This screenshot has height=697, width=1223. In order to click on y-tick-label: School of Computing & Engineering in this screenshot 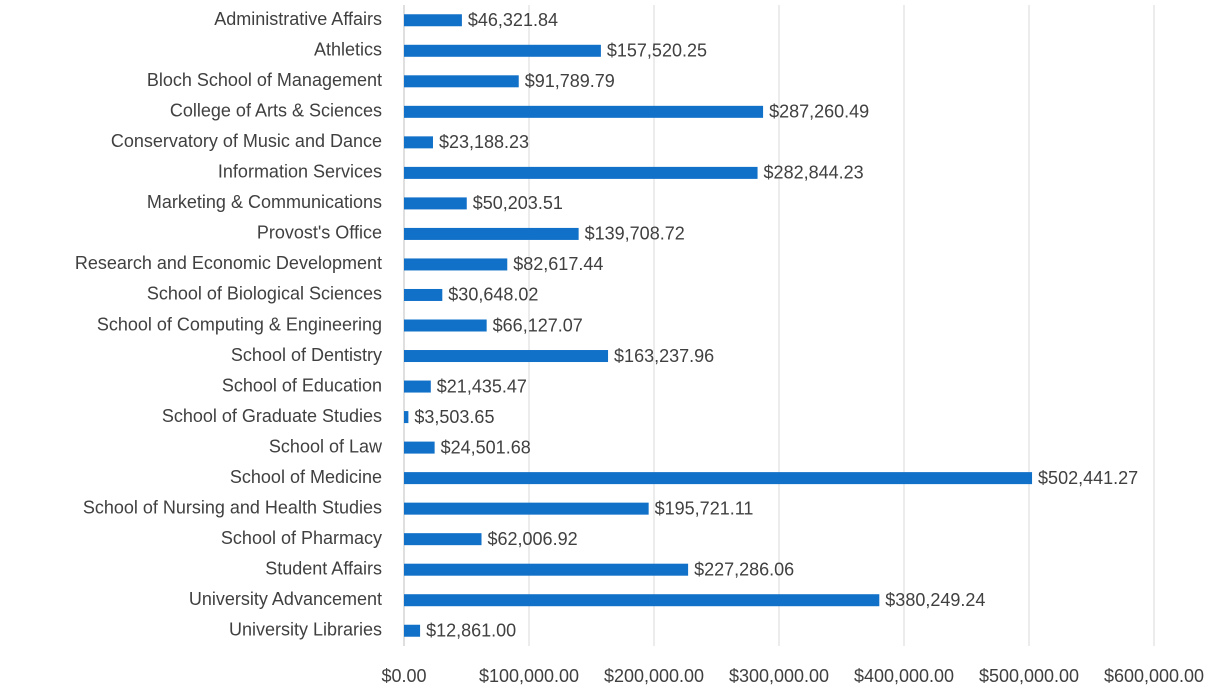, I will do `click(239, 324)`.